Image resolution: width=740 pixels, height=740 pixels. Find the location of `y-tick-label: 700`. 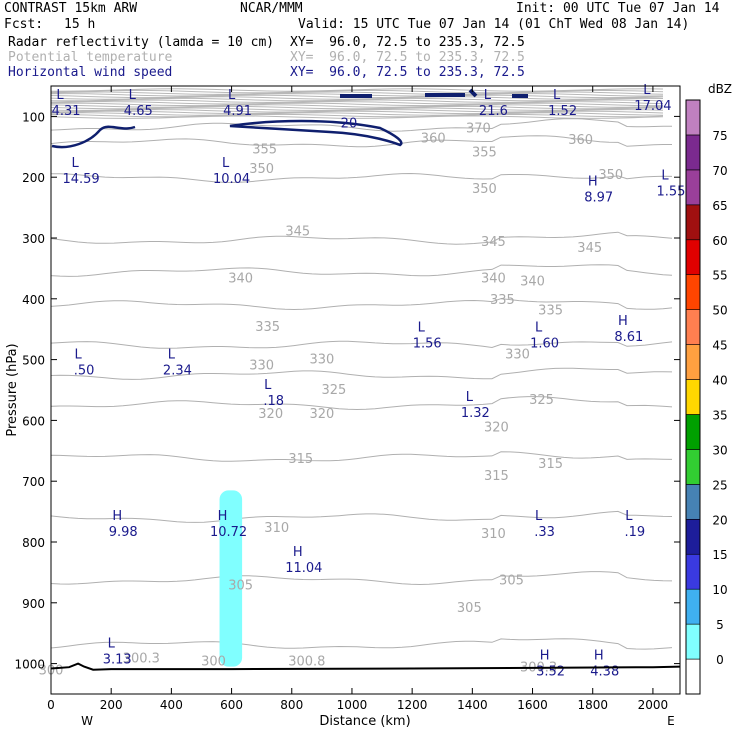

y-tick-label: 700 is located at coordinates (33, 482).